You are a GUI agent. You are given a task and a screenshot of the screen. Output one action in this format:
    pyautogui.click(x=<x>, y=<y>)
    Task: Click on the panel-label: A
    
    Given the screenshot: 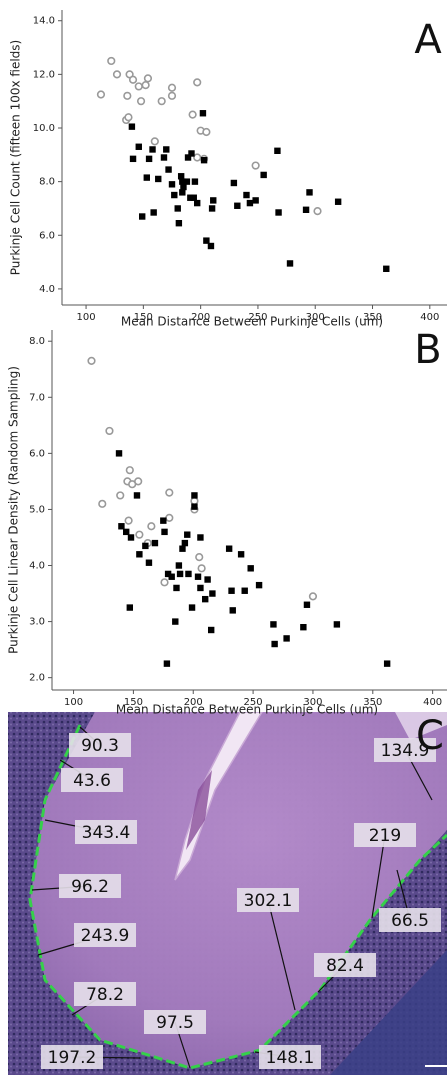 What is the action you would take?
    pyautogui.click(x=428, y=40)
    